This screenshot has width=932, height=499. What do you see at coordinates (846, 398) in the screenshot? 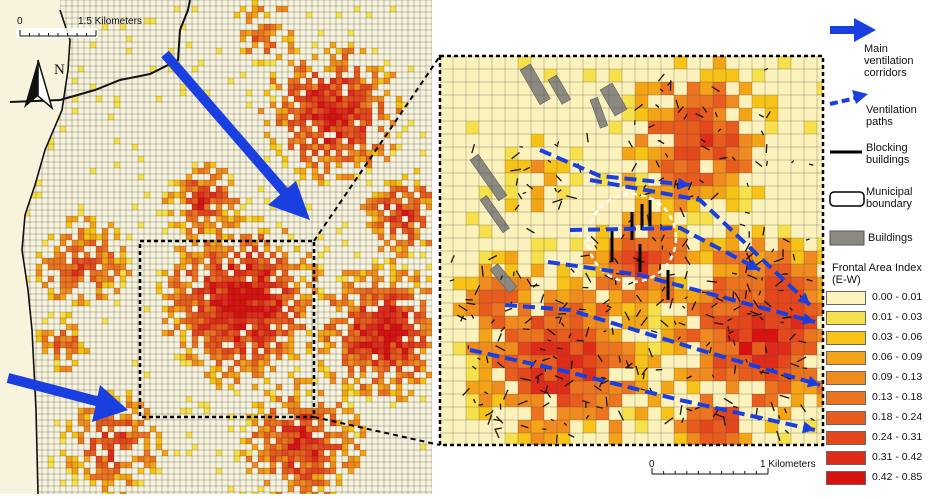
I see `legend-class-swatch` at bounding box center [846, 398].